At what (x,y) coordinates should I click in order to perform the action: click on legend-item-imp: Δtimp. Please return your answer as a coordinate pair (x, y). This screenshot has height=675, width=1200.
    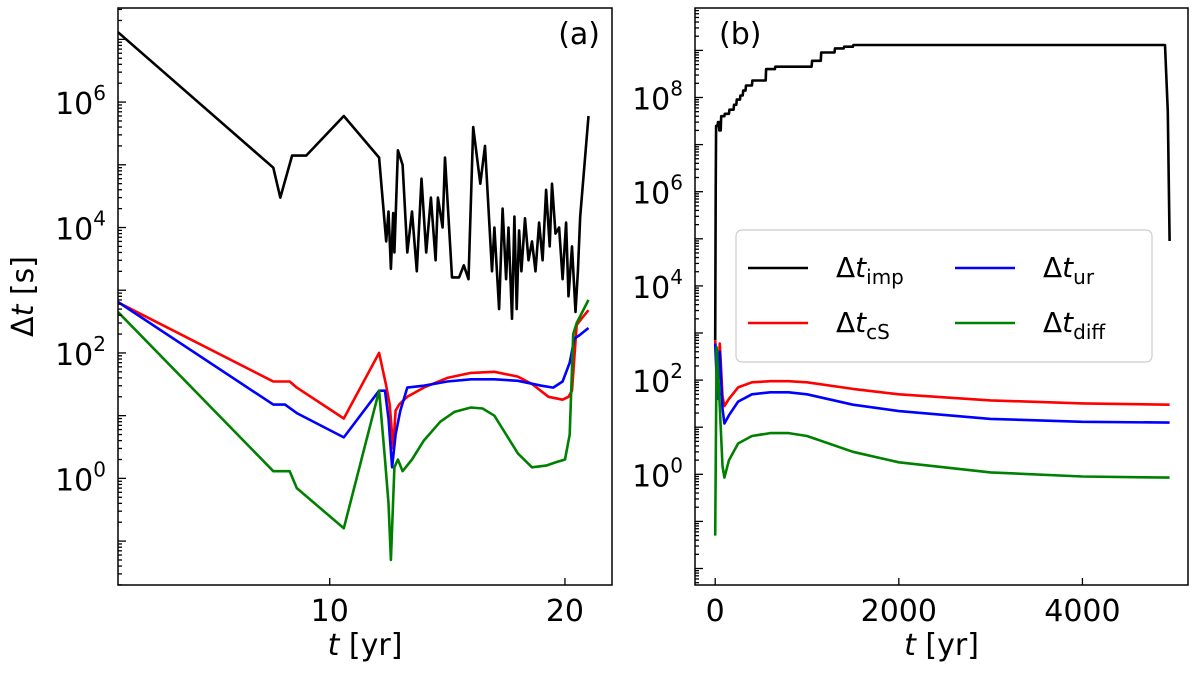
    Looking at the image, I should click on (826, 270).